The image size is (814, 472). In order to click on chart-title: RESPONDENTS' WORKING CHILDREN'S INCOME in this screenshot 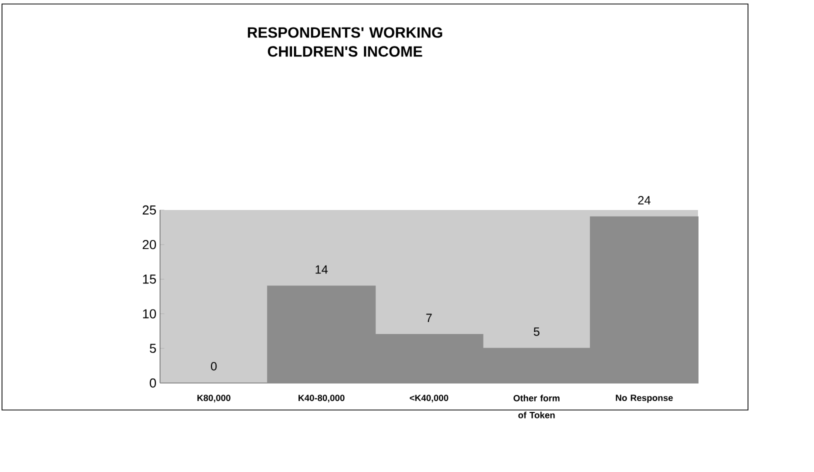, I will do `click(345, 42)`.